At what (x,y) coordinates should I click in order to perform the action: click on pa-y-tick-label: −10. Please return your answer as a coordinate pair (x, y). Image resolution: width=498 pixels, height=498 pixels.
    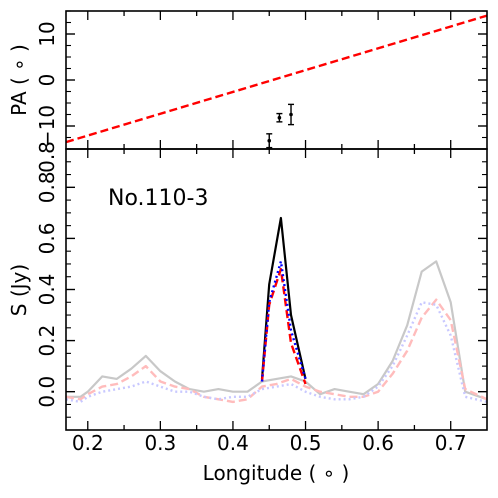
    Looking at the image, I should click on (47, 126).